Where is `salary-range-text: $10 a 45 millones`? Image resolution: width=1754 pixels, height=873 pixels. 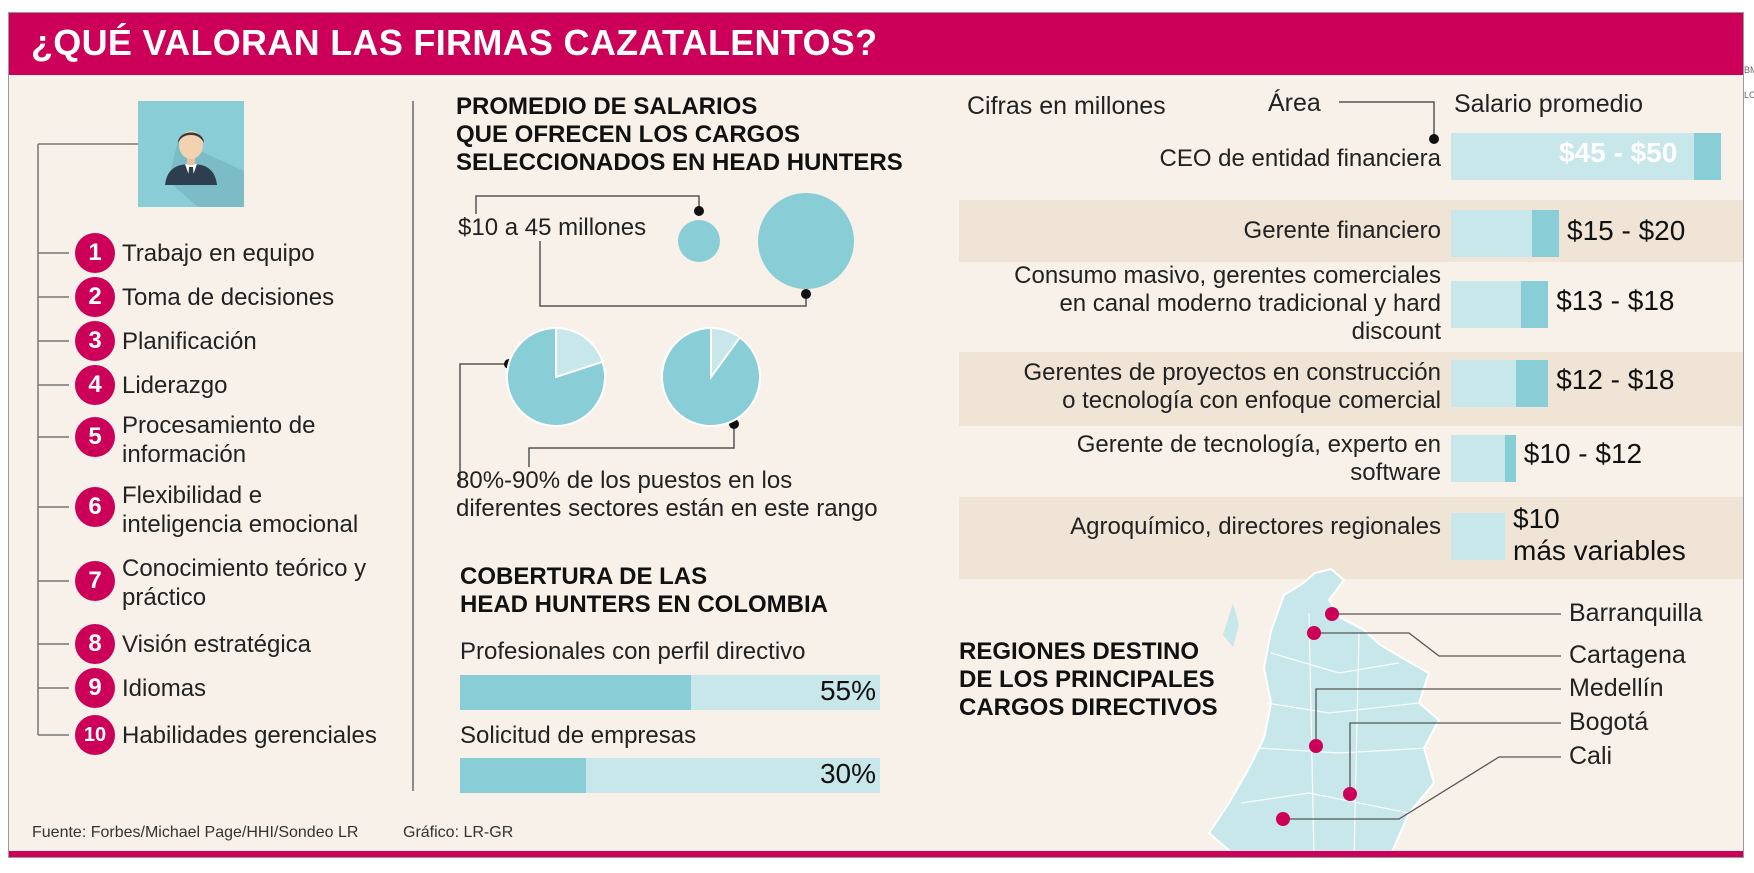 salary-range-text: $10 a 45 millones is located at coordinates (552, 227).